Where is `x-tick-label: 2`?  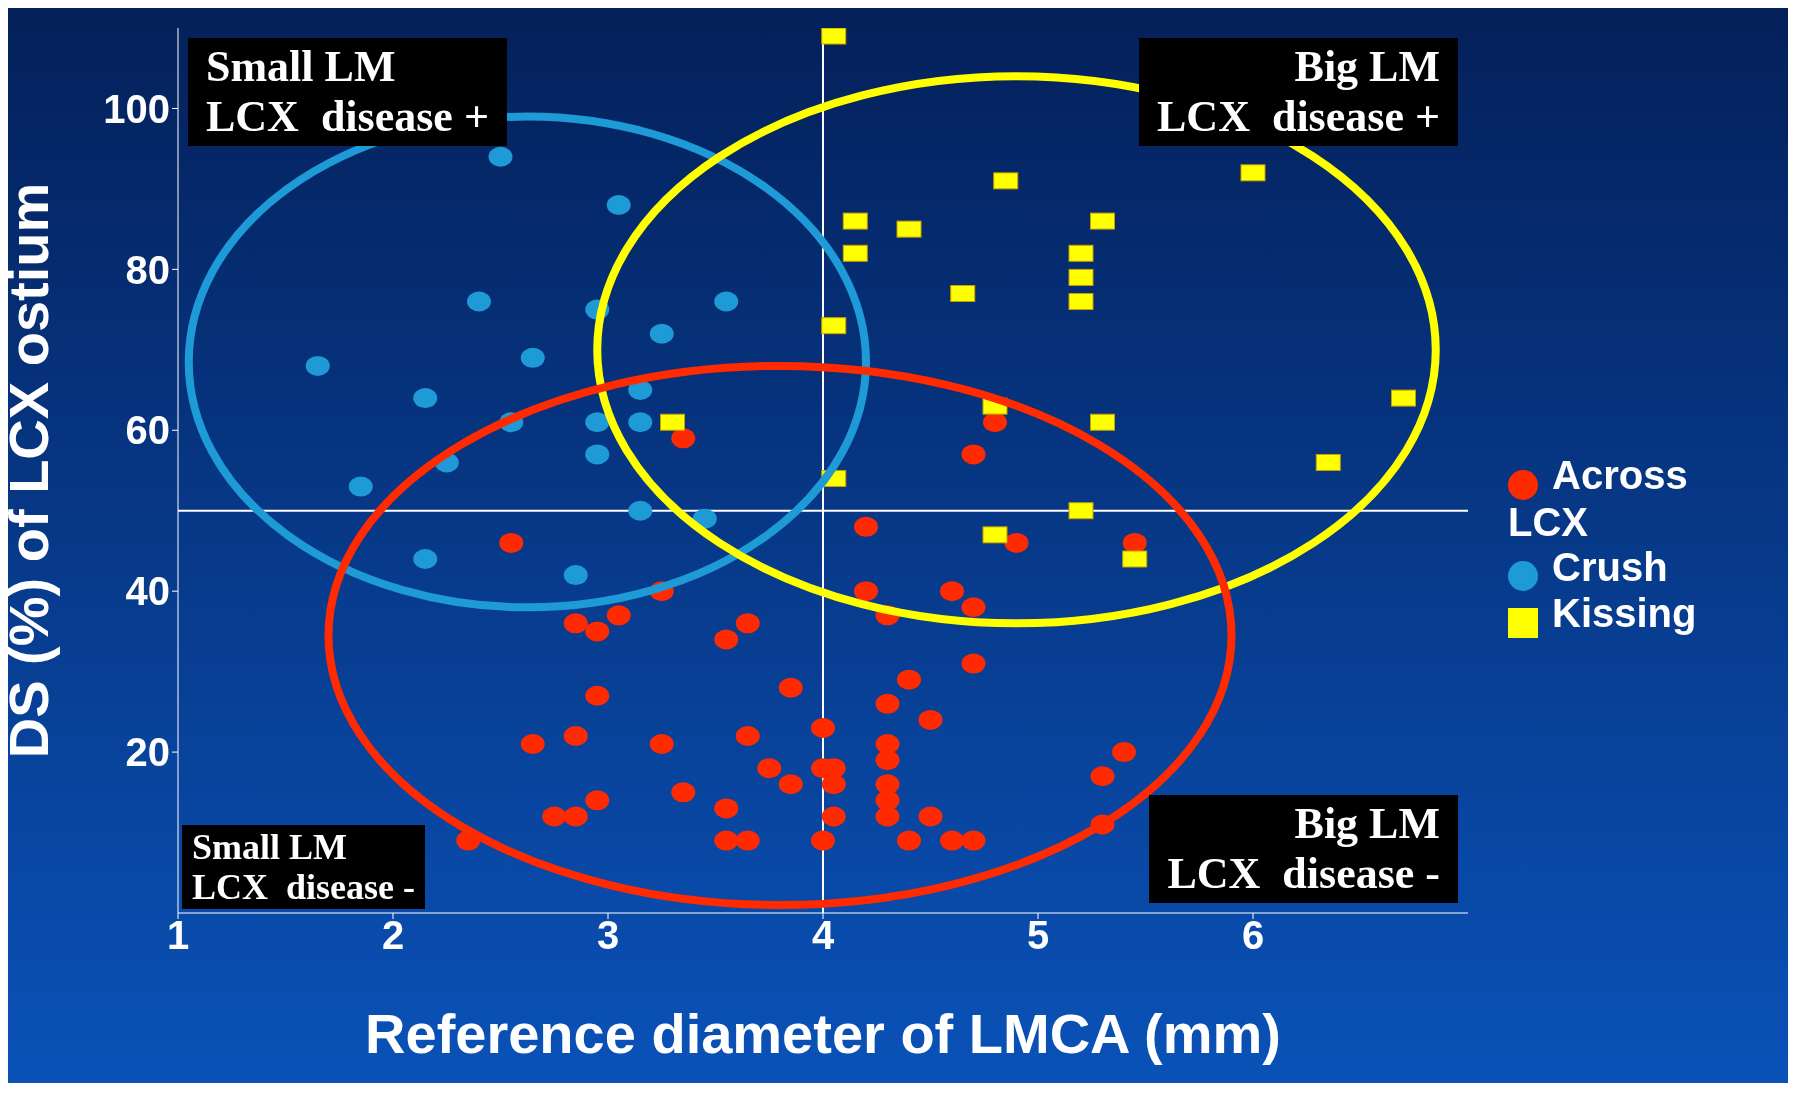
x-tick-label: 2 is located at coordinates (393, 935).